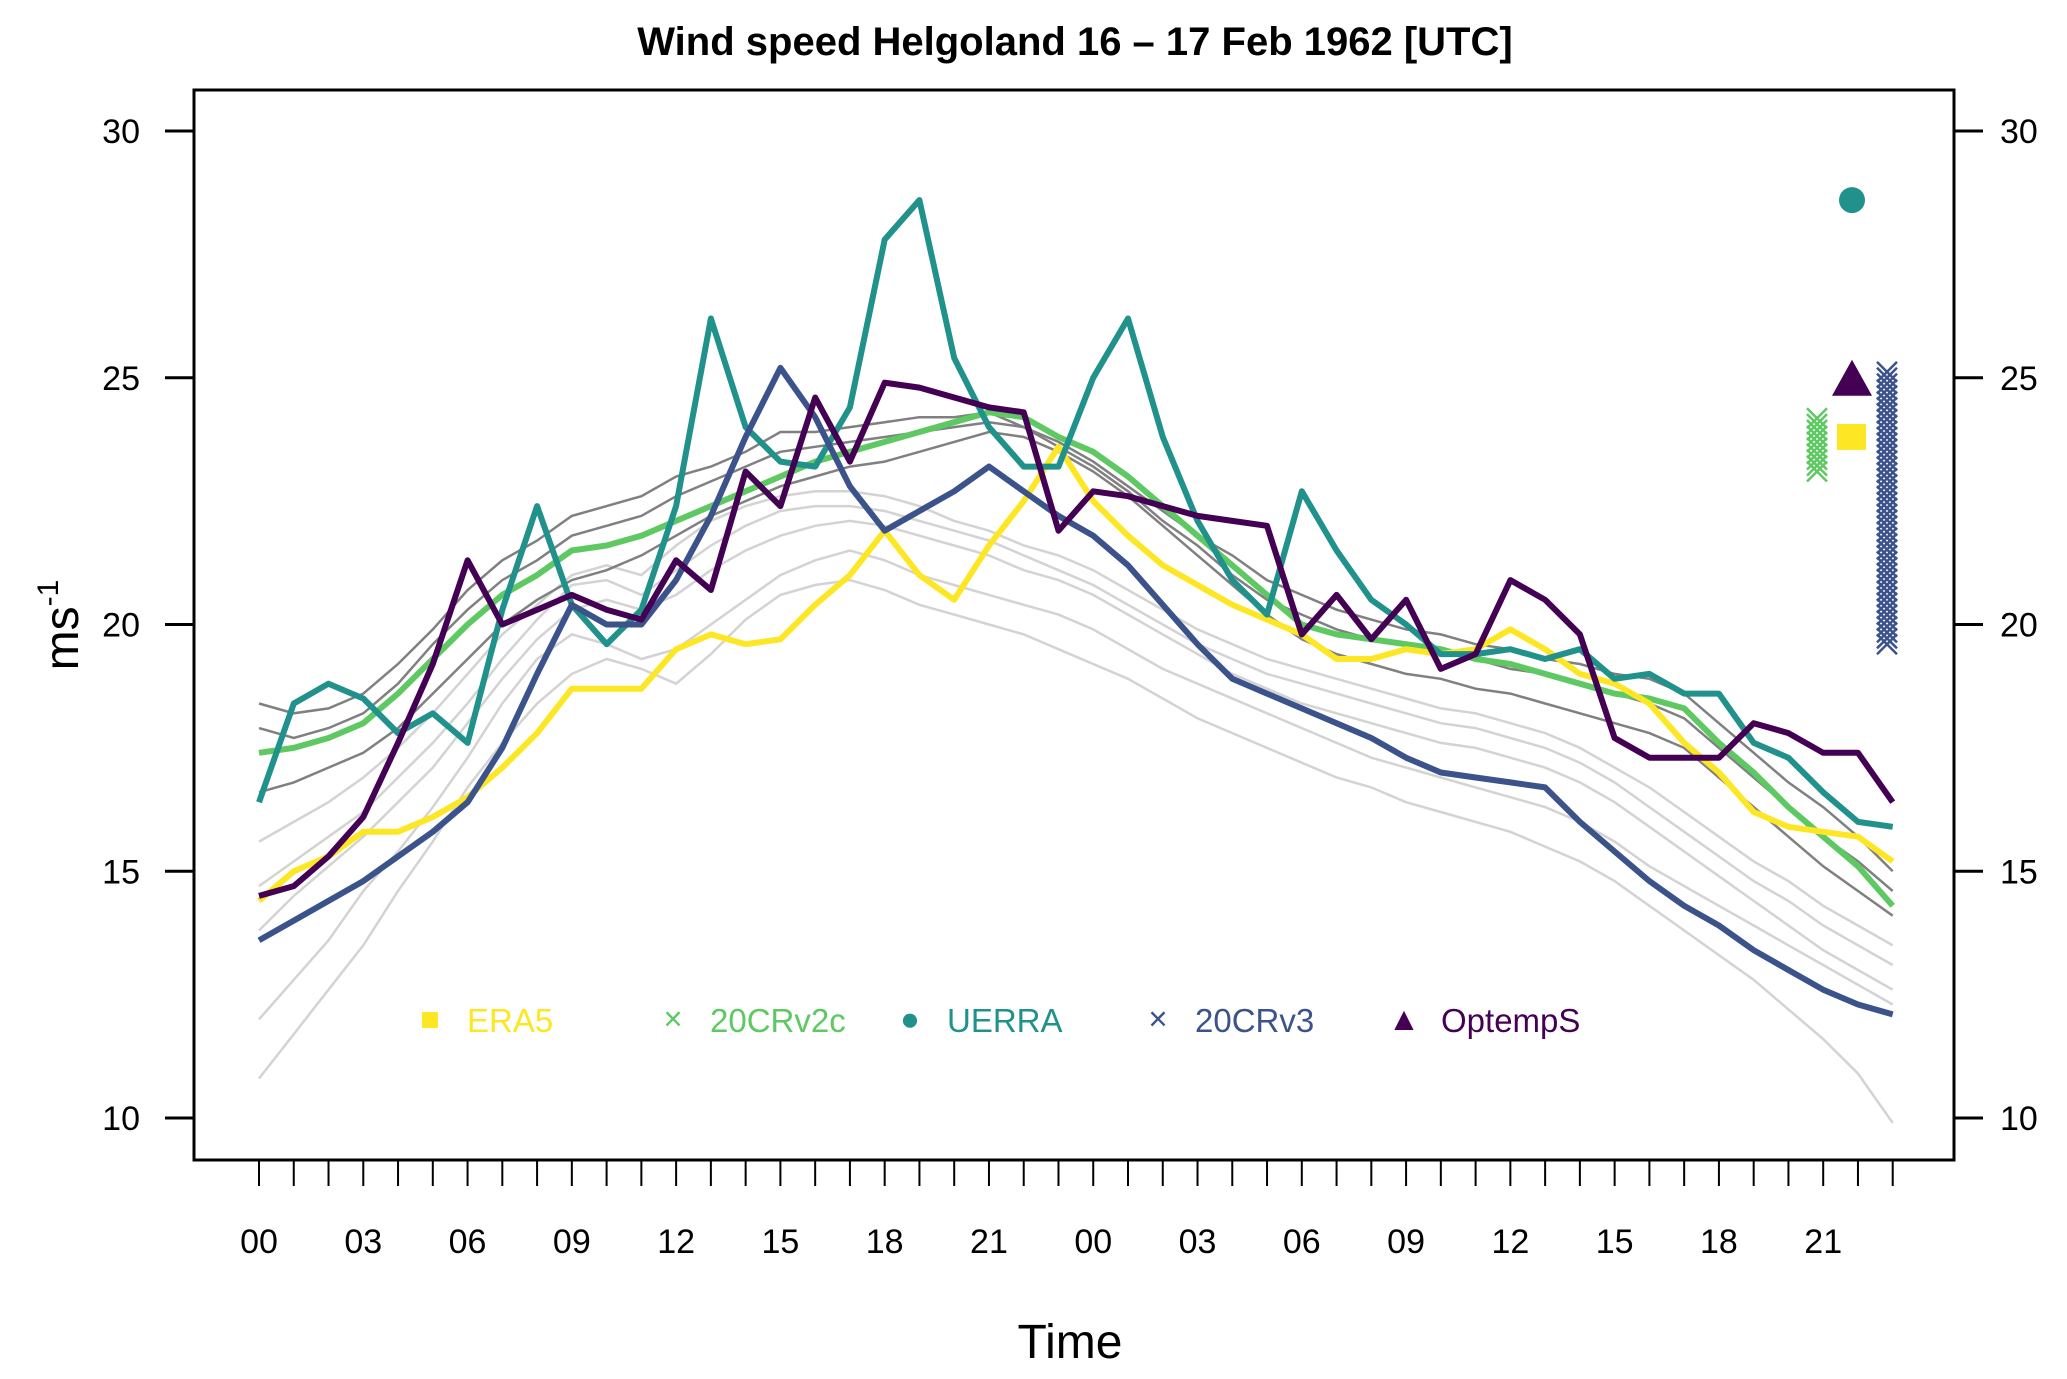  I want to click on y-tick-label-left: 10, so click(121, 1119).